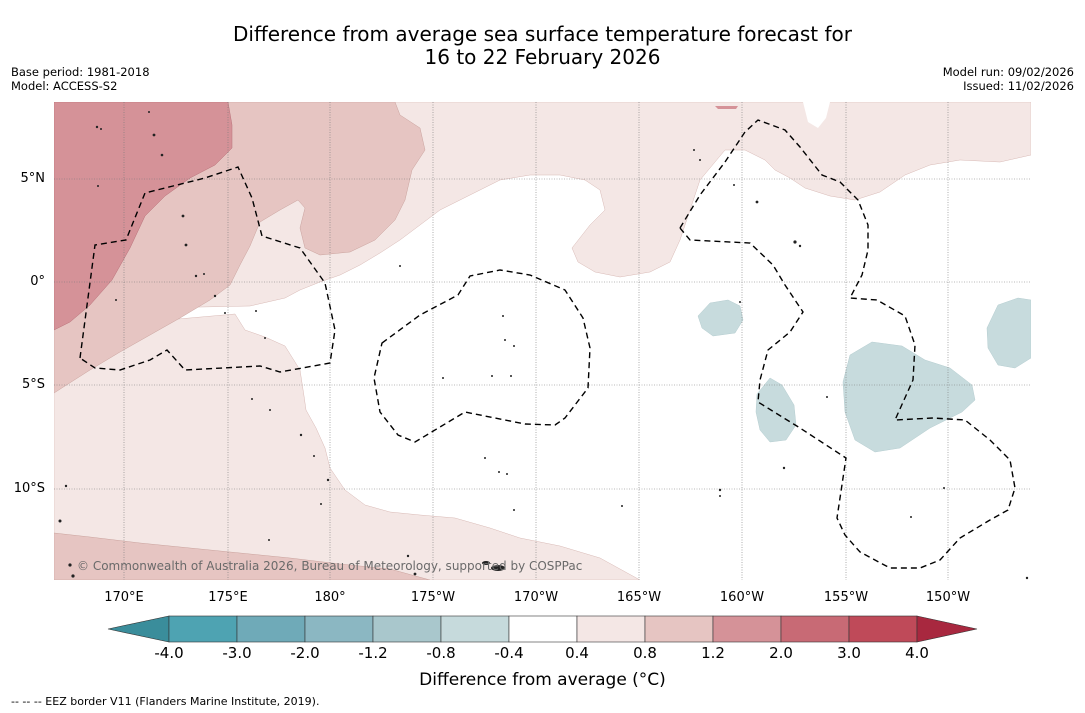 Image resolution: width=1085 pixels, height=713 pixels. Describe the element at coordinates (228, 597) in the screenshot. I see `lon-label-175e: 175°E` at that location.